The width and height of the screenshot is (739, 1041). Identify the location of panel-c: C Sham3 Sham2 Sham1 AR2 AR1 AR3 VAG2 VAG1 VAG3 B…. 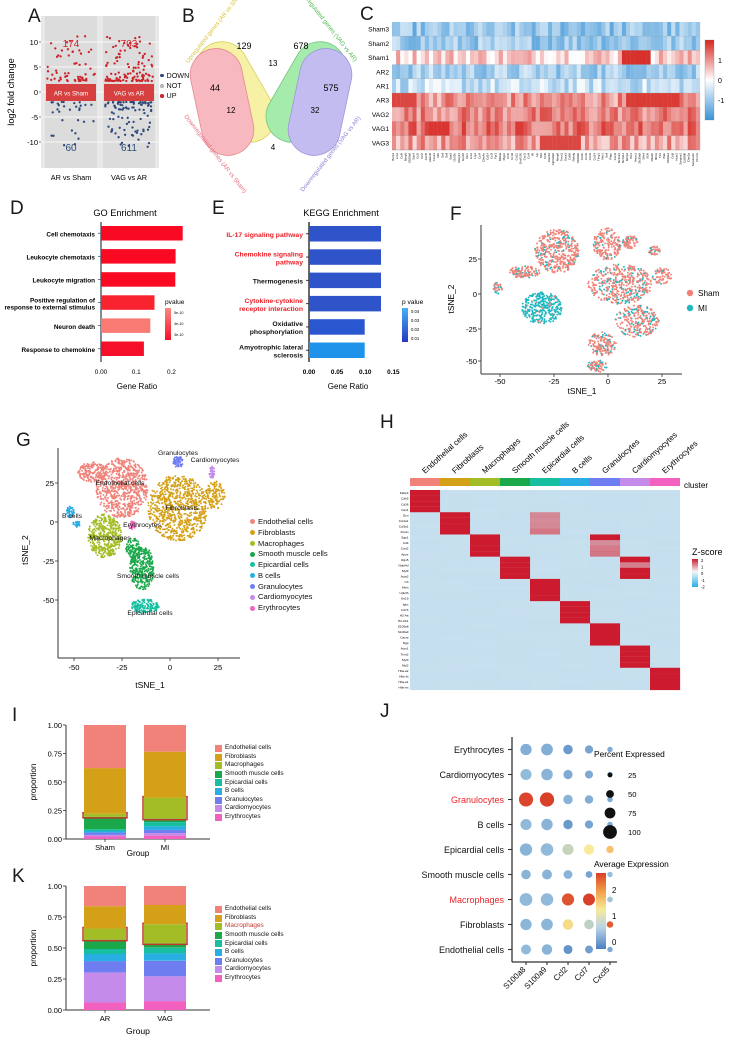
(549, 97).